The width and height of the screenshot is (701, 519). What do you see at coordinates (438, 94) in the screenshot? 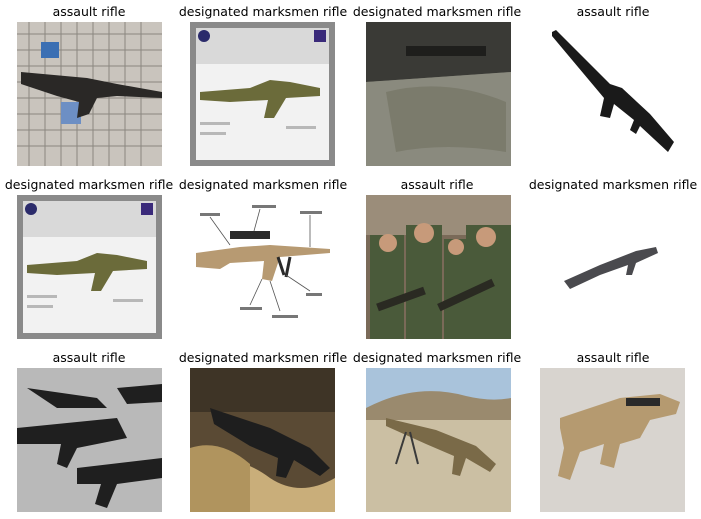
I see `rifle-receiver-closeup-image` at bounding box center [438, 94].